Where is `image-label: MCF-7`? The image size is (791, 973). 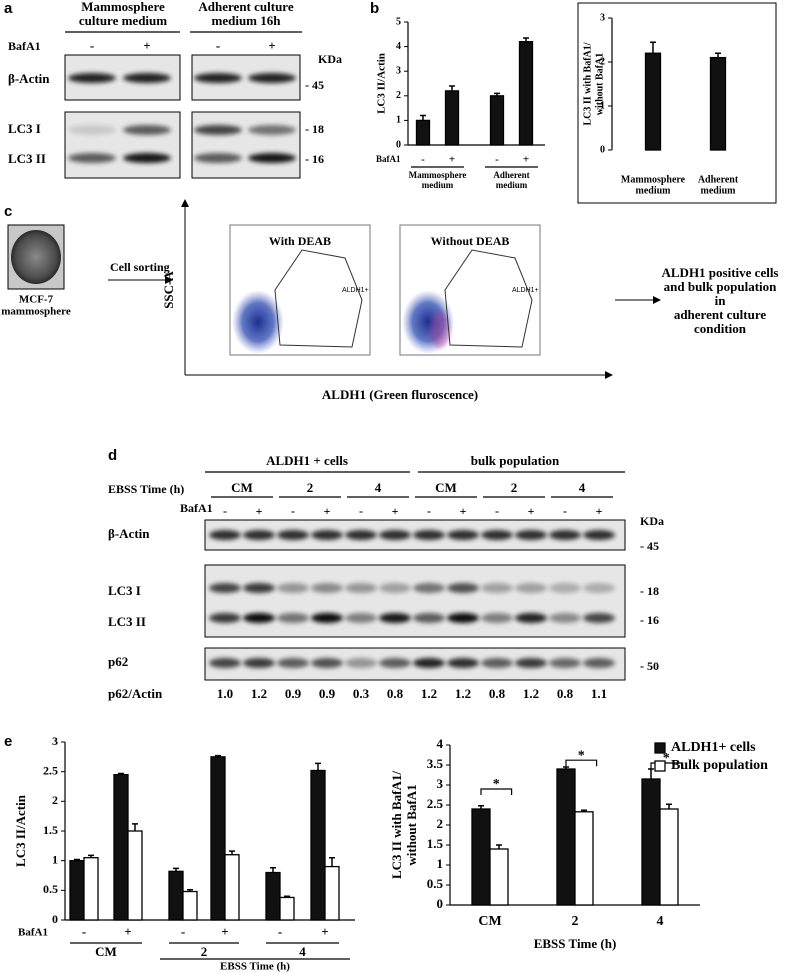 image-label: MCF-7 is located at coordinates (36, 300).